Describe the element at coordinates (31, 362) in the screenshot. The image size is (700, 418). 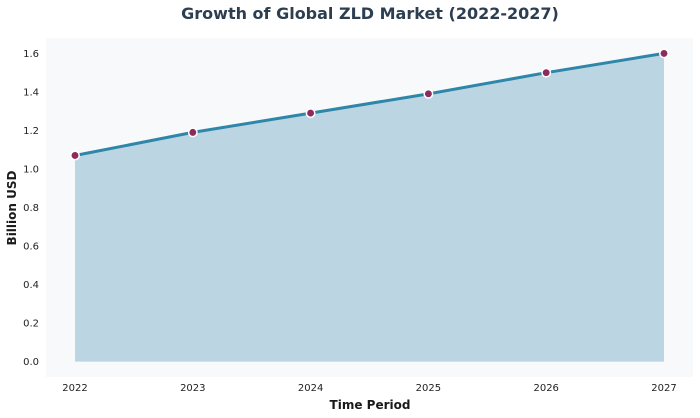
I see `y-tick-label: 0.0` at that location.